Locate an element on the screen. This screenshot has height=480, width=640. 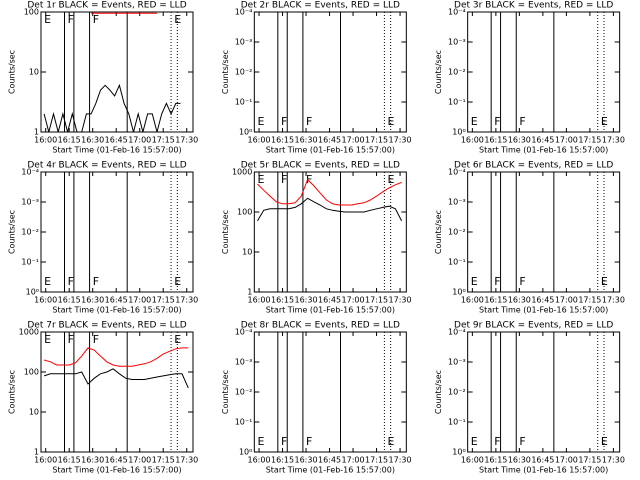
y-tick-label: 100 is located at coordinates (244, 212).